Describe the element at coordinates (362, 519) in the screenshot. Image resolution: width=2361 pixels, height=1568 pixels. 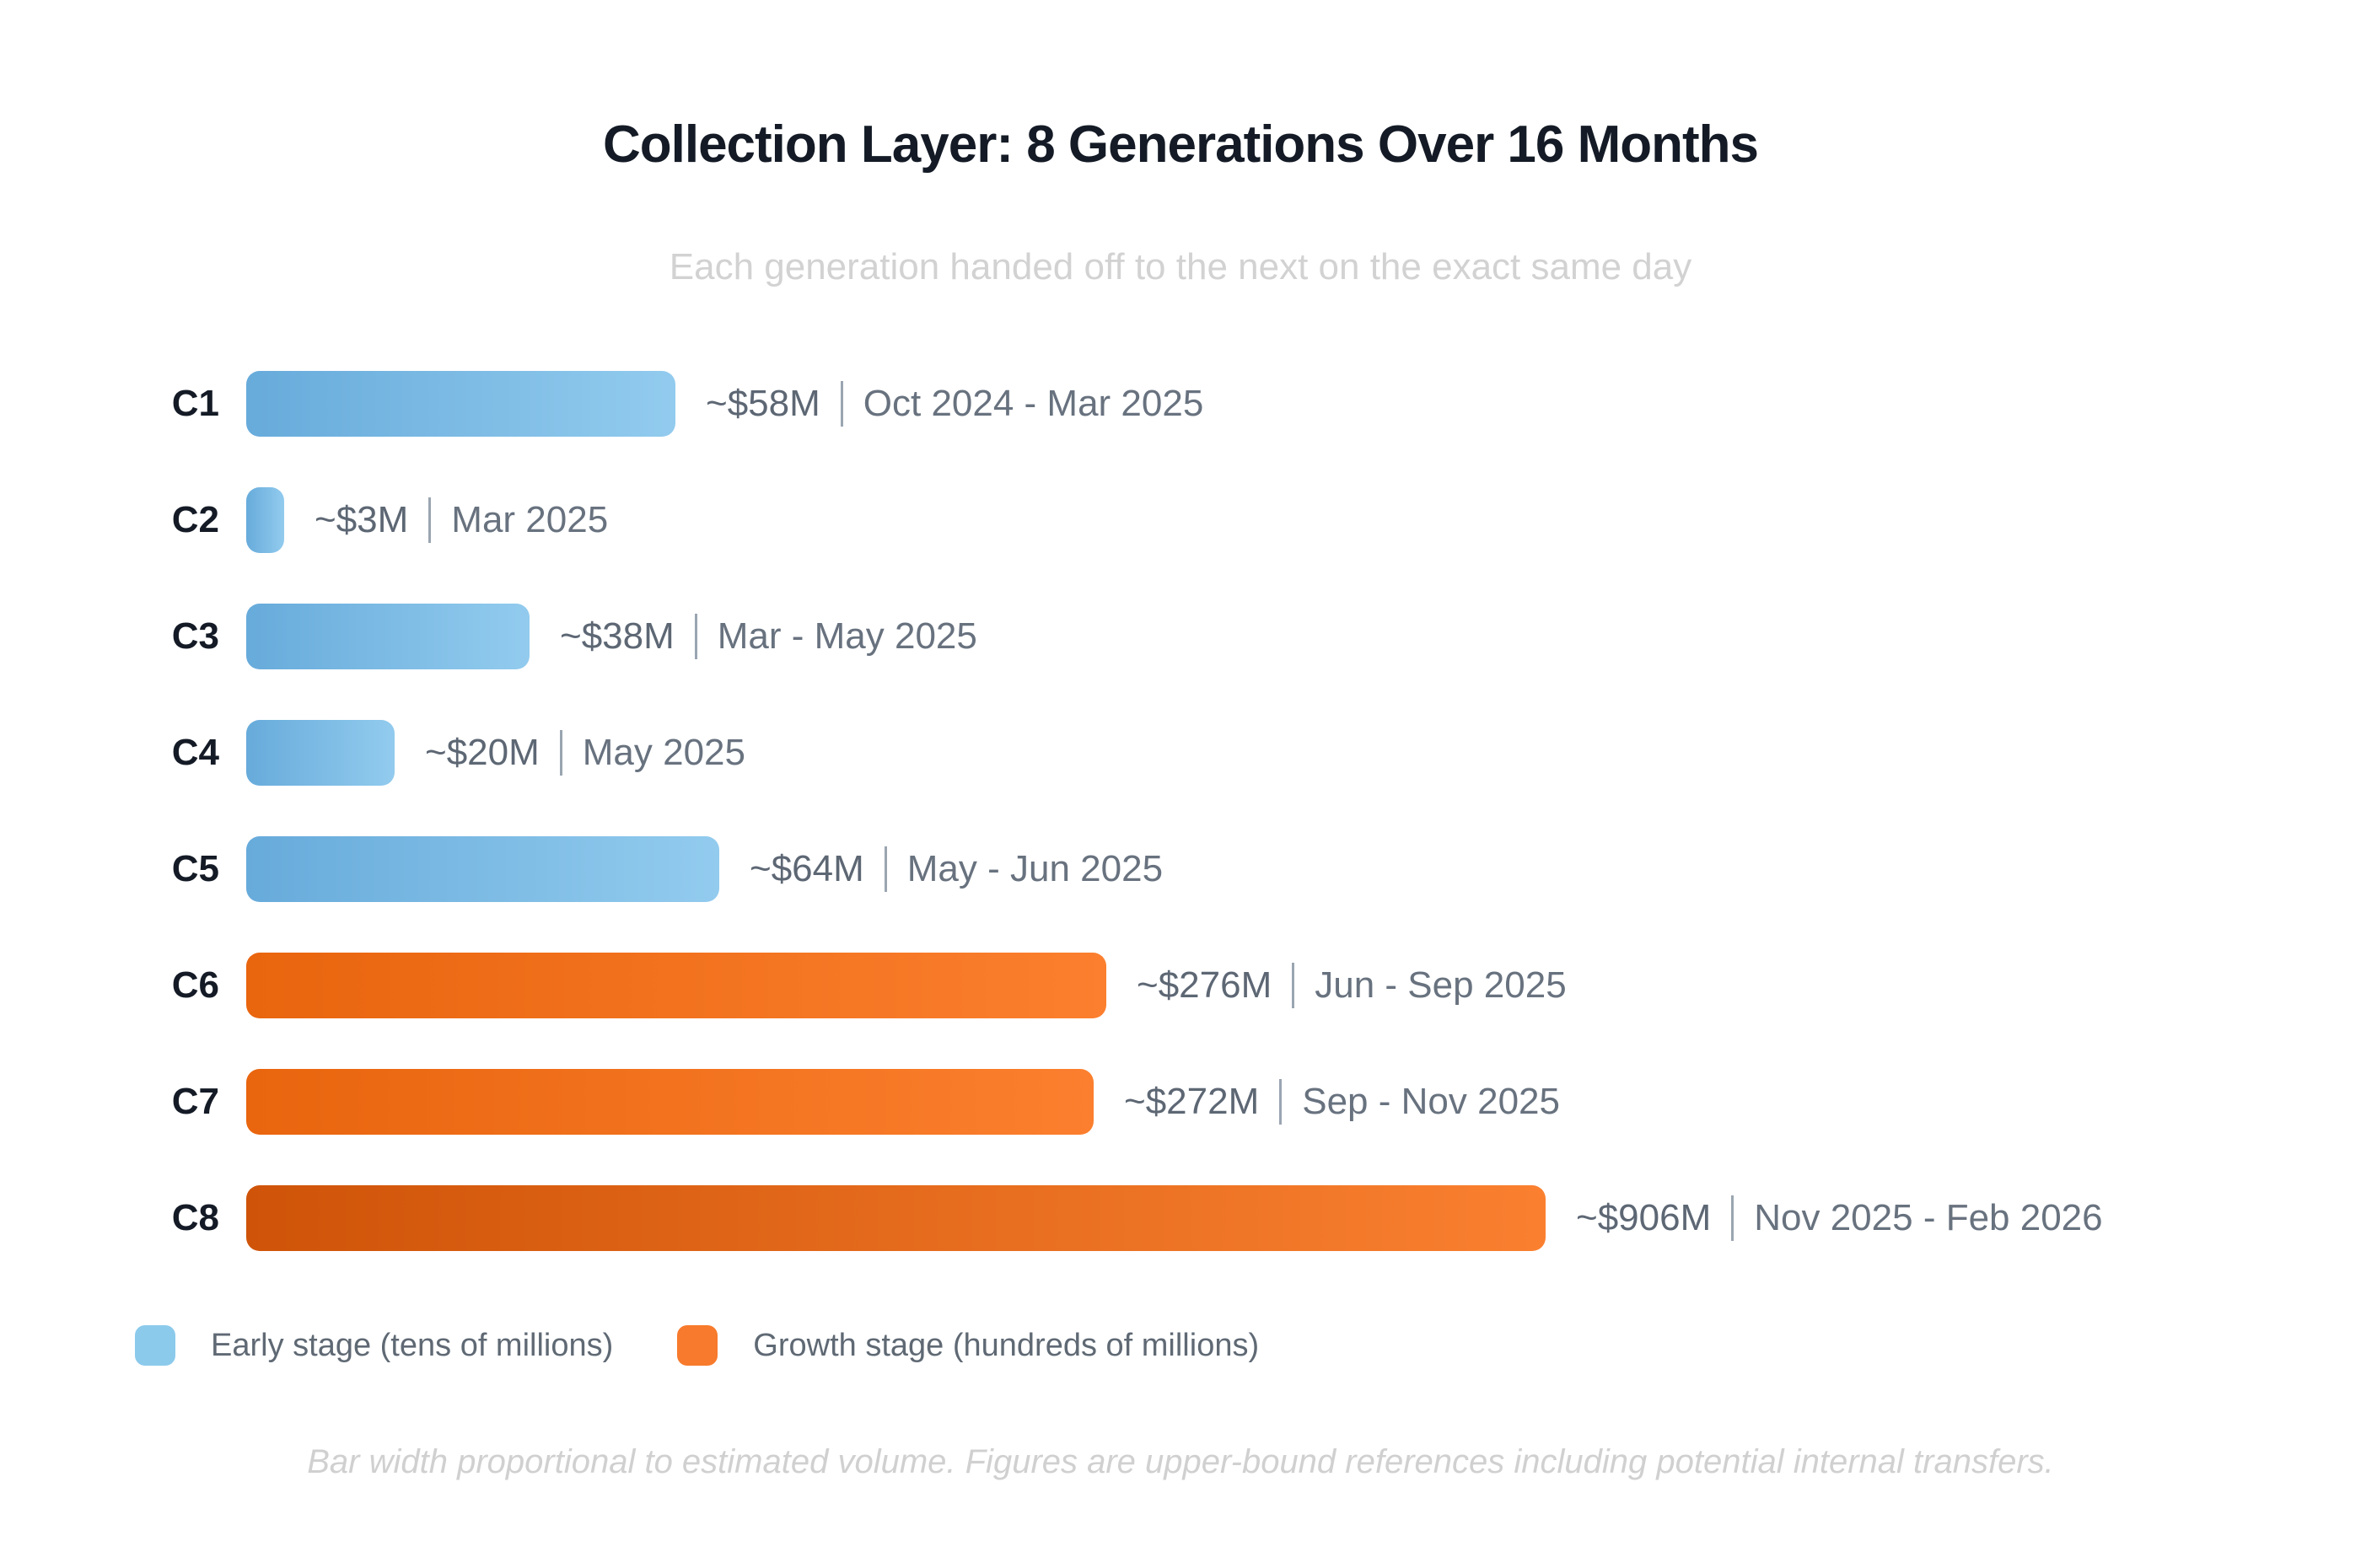
I see `volume-value: ~$3M` at that location.